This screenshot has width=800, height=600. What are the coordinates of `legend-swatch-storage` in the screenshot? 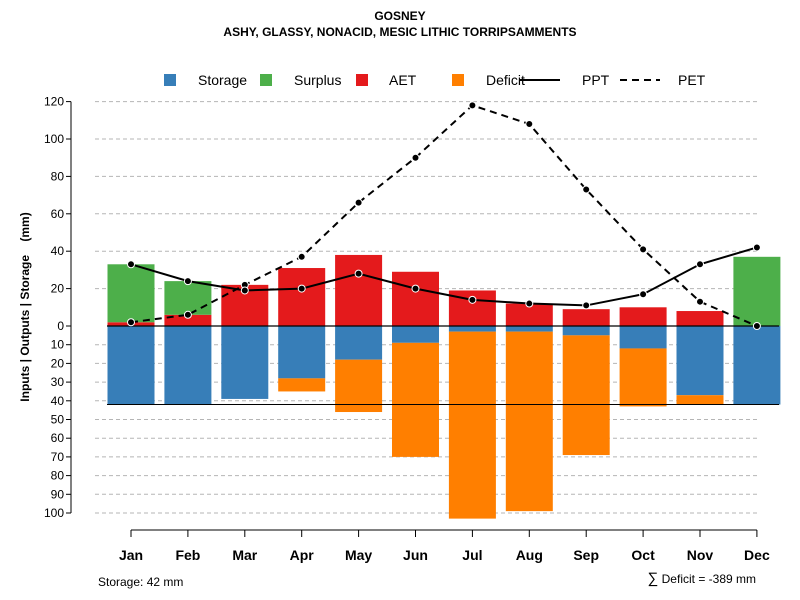 It's located at (170, 80).